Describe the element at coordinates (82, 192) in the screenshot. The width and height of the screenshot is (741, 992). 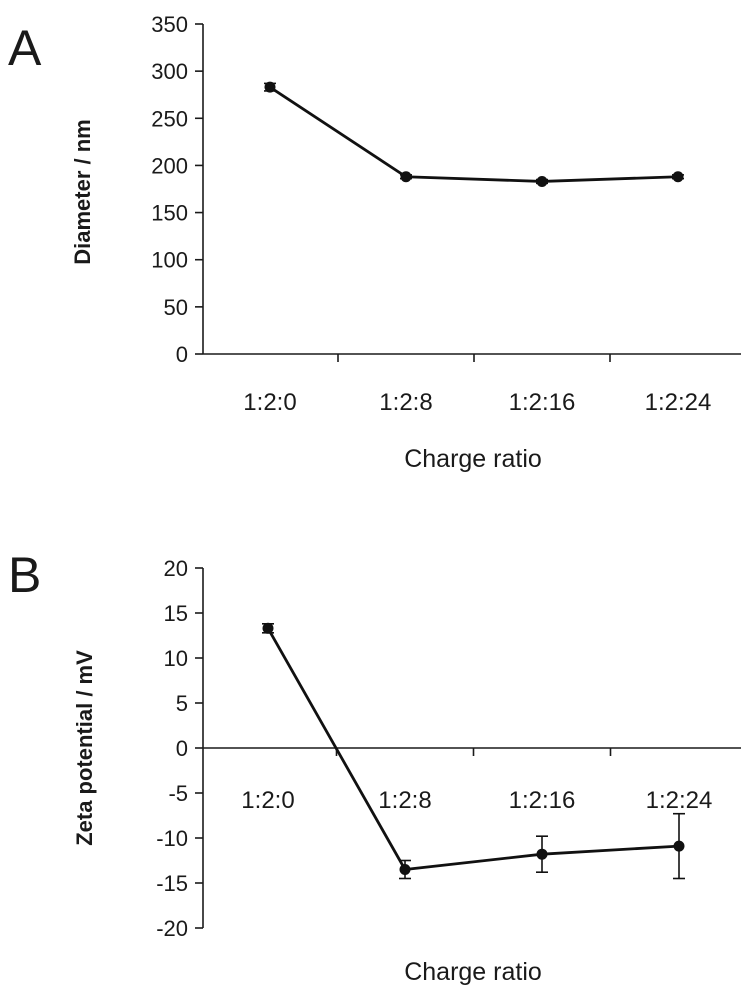
I see `y-axis-title: Diameter / nm` at that location.